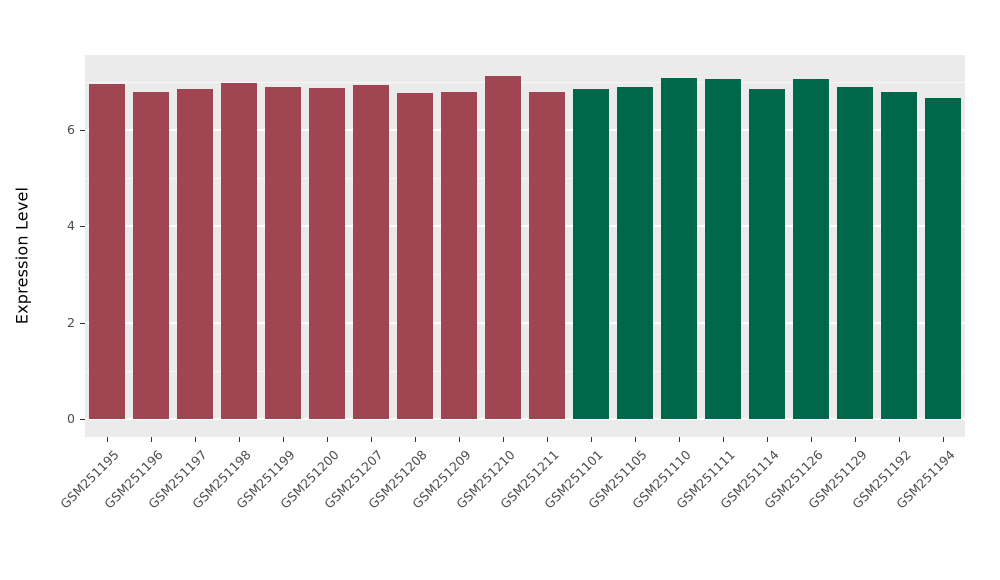 This screenshot has width=1000, height=580. Describe the element at coordinates (459, 255) in the screenshot. I see `bar-GSM251209` at that location.